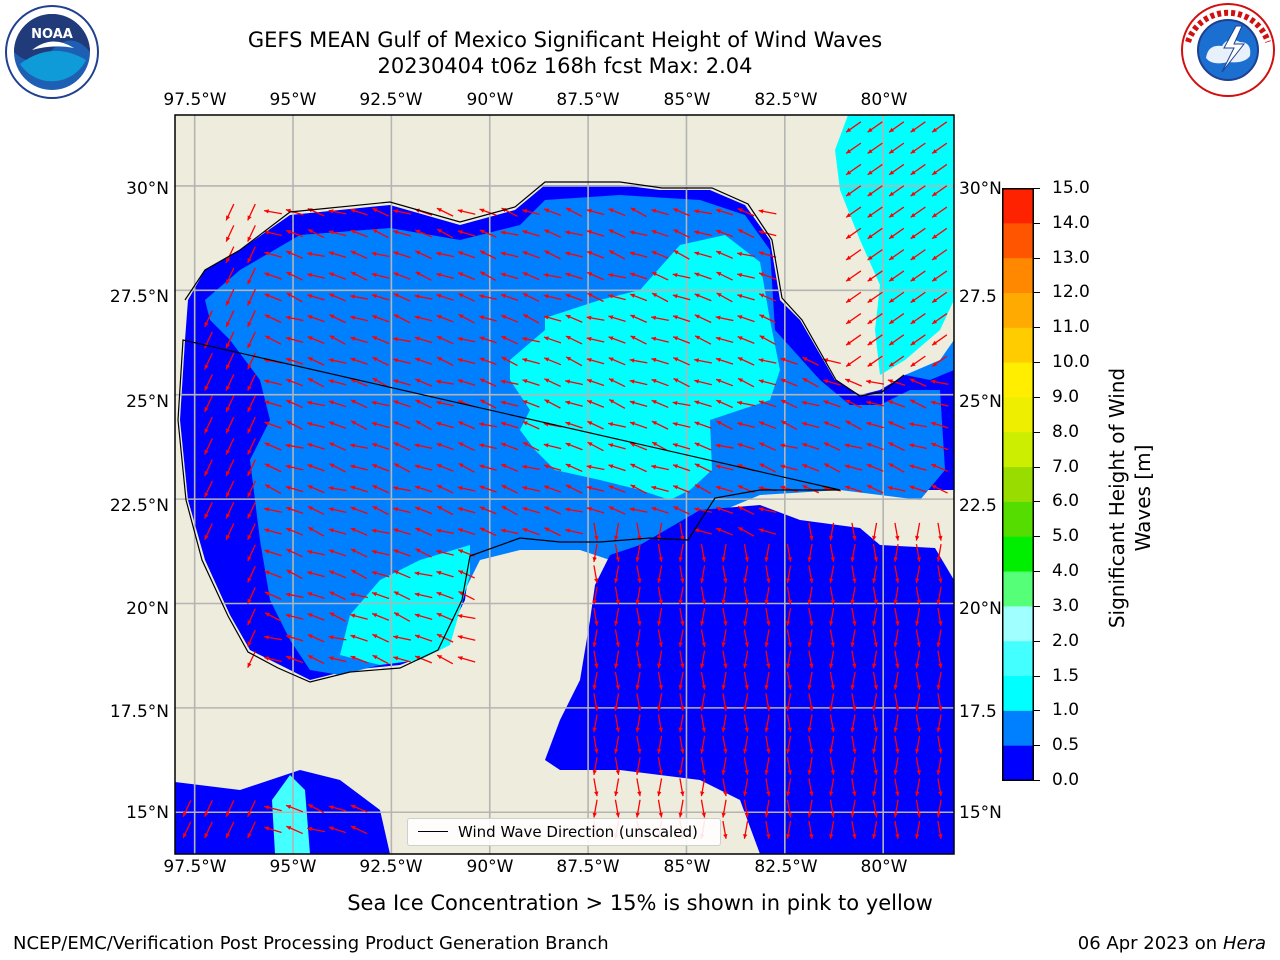 The height and width of the screenshot is (960, 1280). What do you see at coordinates (1066, 466) in the screenshot?
I see `colorbar-tick: 7.0` at bounding box center [1066, 466].